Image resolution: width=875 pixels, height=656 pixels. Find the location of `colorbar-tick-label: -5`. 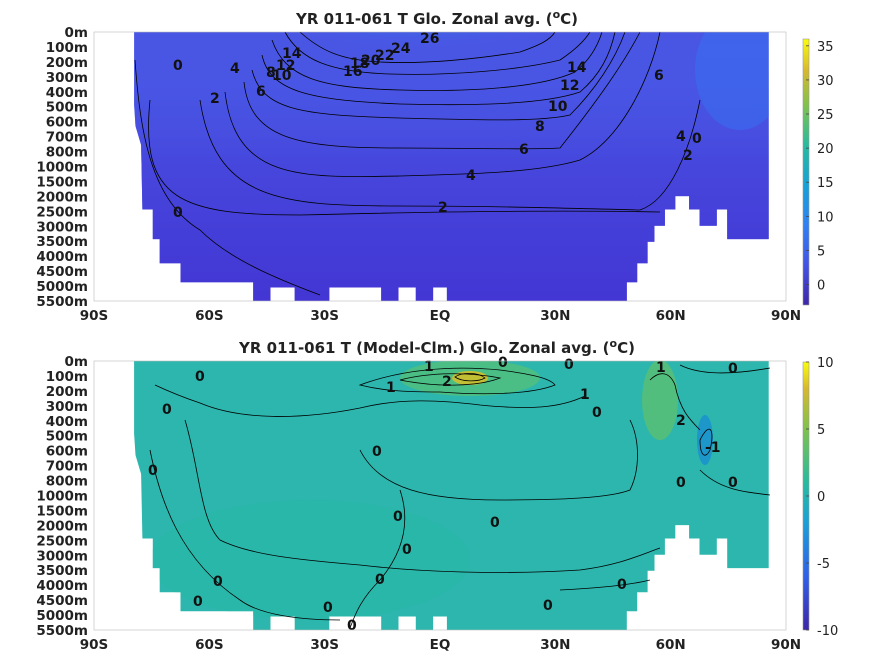

colorbar-tick-label: -5 is located at coordinates (823, 564).